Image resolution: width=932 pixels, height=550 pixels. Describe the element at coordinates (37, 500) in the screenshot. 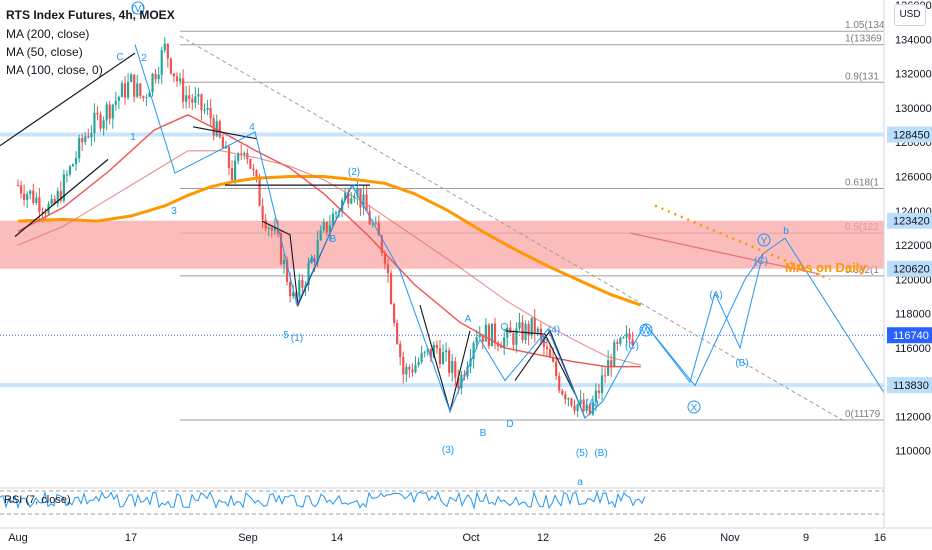

I see `indicator-rsi: RSI (7, close)` at that location.